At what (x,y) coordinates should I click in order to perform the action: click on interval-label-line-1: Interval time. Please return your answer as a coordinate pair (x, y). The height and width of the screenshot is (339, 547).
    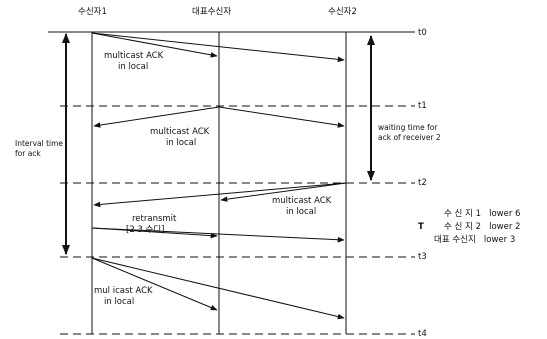
    Looking at the image, I should click on (39, 143).